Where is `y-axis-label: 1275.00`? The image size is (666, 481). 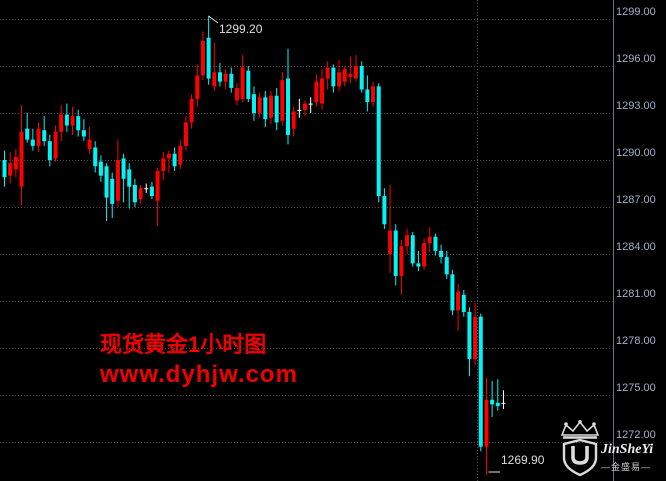 y-axis-label: 1275.00 is located at coordinates (636, 388).